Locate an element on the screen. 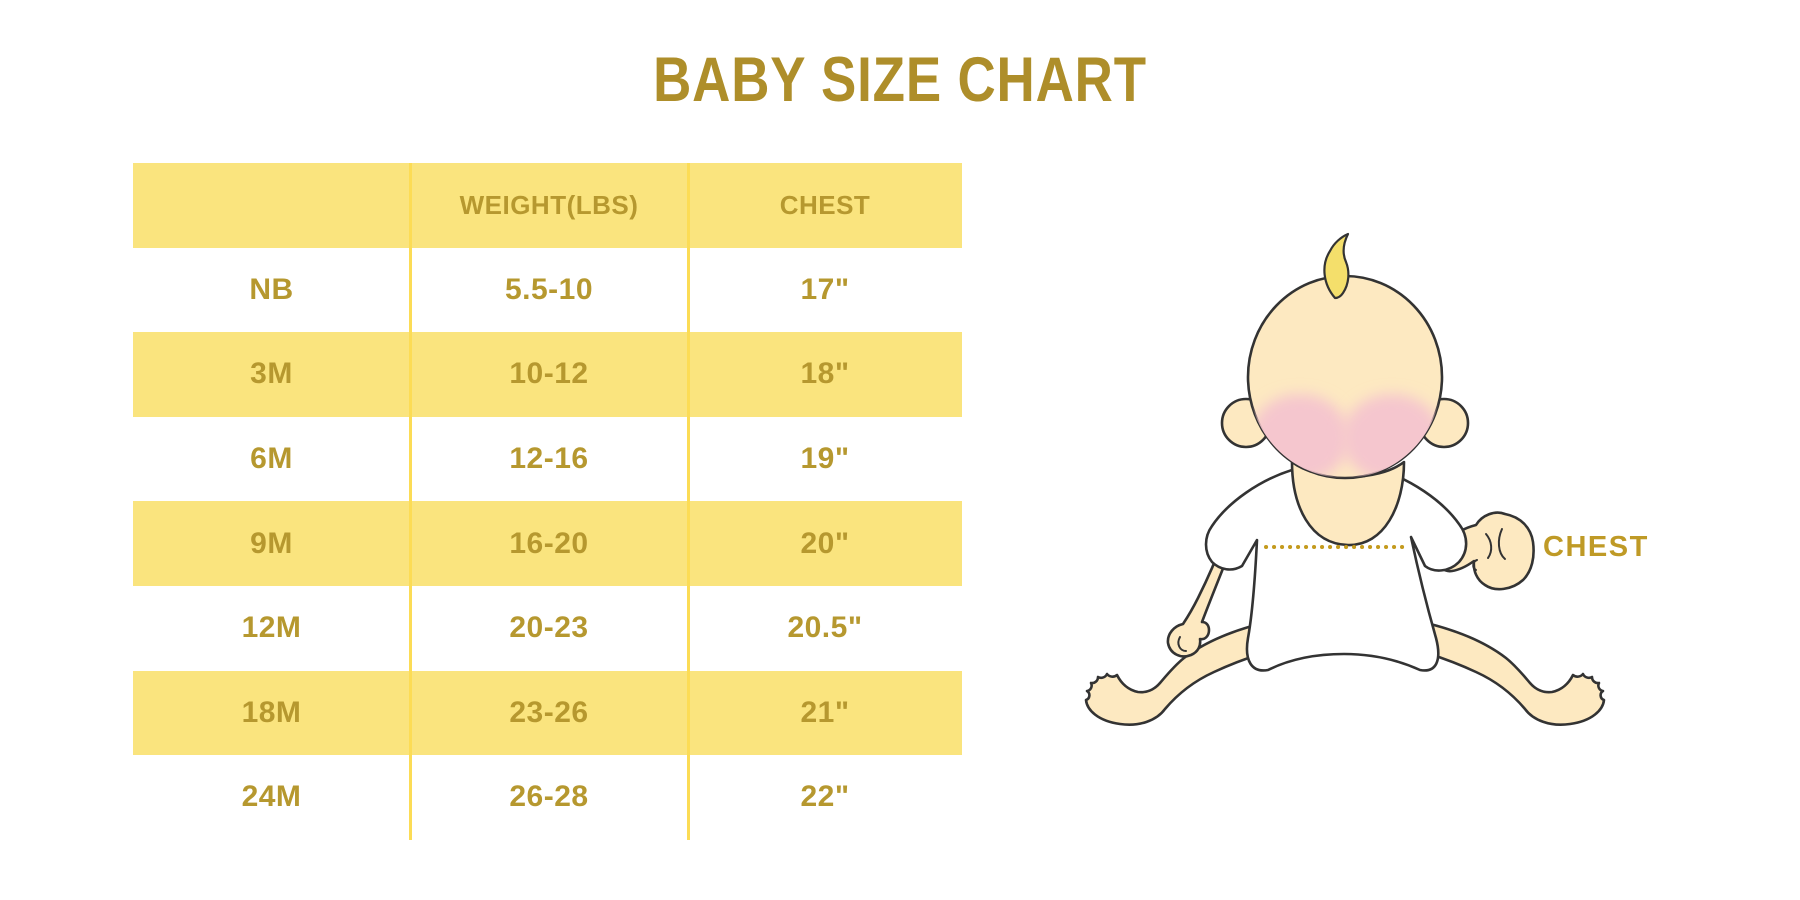 Image resolution: width=1800 pixels, height=900 pixels. chest-cell: 20.5" is located at coordinates (825, 628).